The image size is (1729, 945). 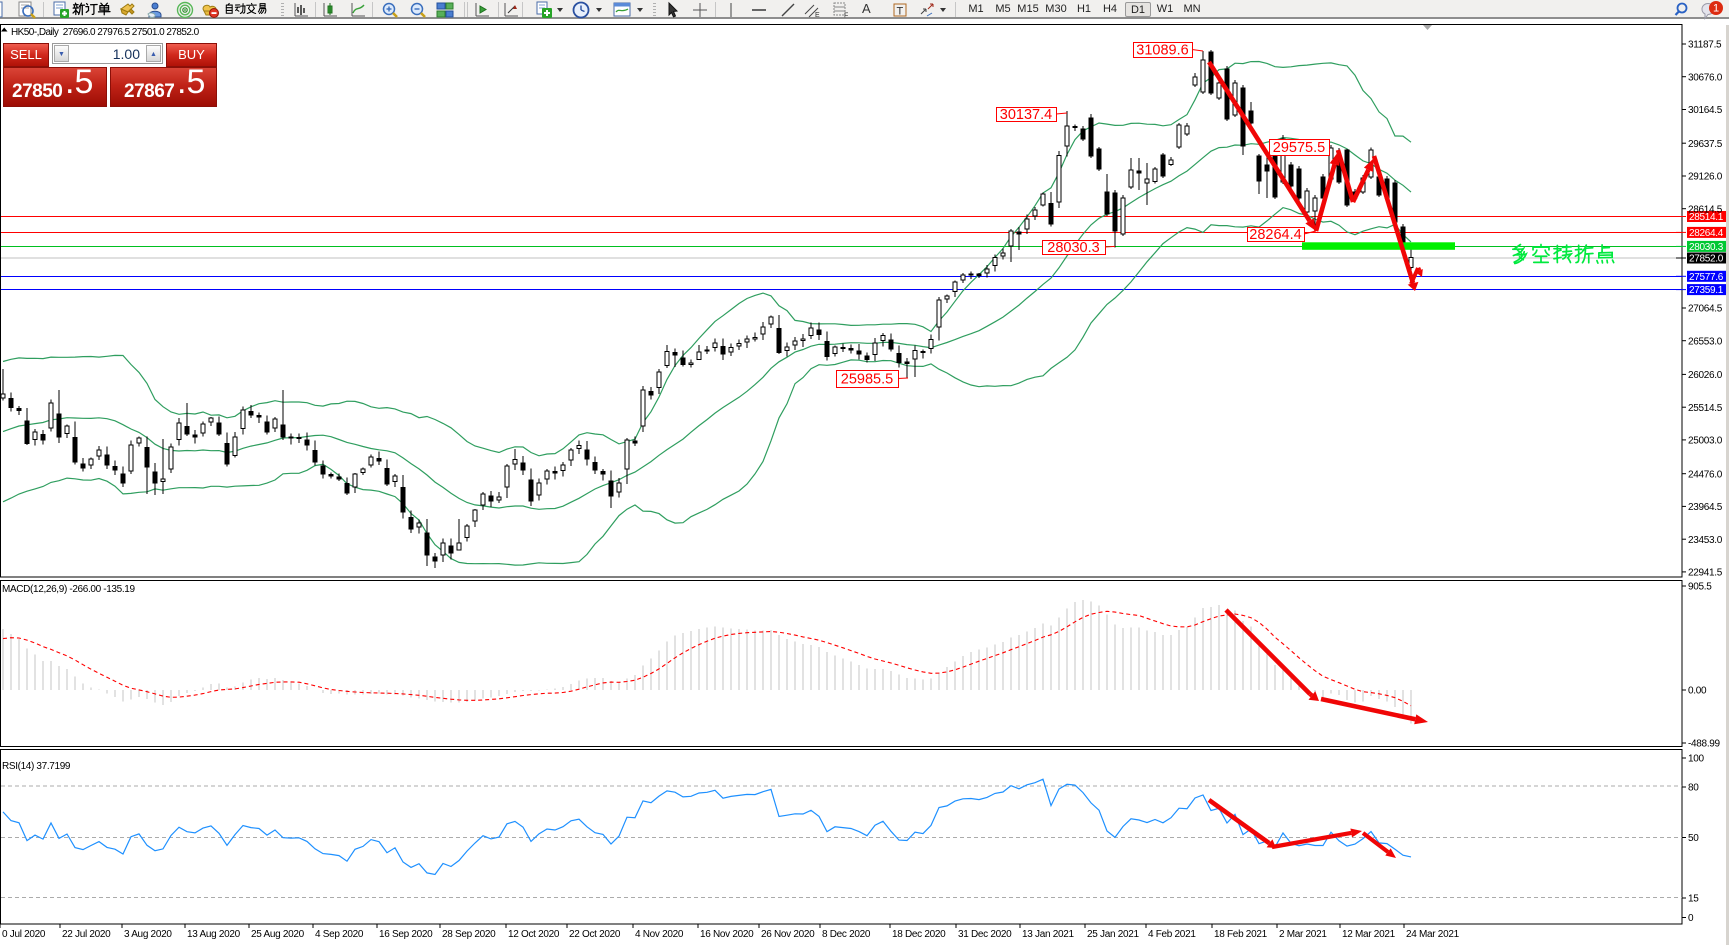 What do you see at coordinates (846, 934) in the screenshot?
I see `svg-text: 8 Dec 2020` at bounding box center [846, 934].